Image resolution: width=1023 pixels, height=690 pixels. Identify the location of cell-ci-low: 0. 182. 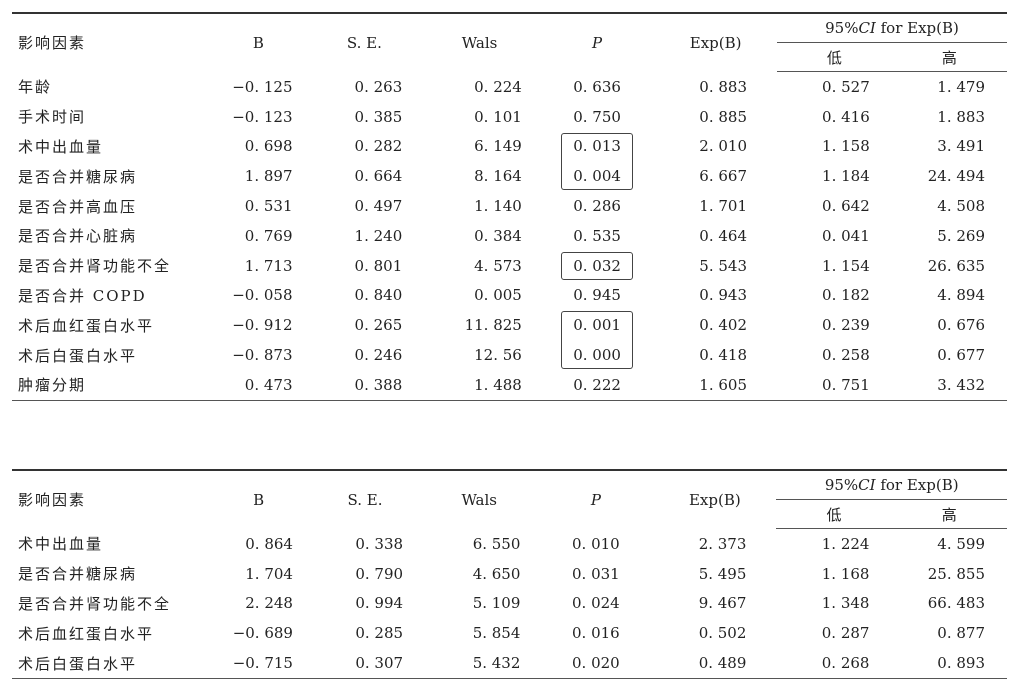
(834, 296).